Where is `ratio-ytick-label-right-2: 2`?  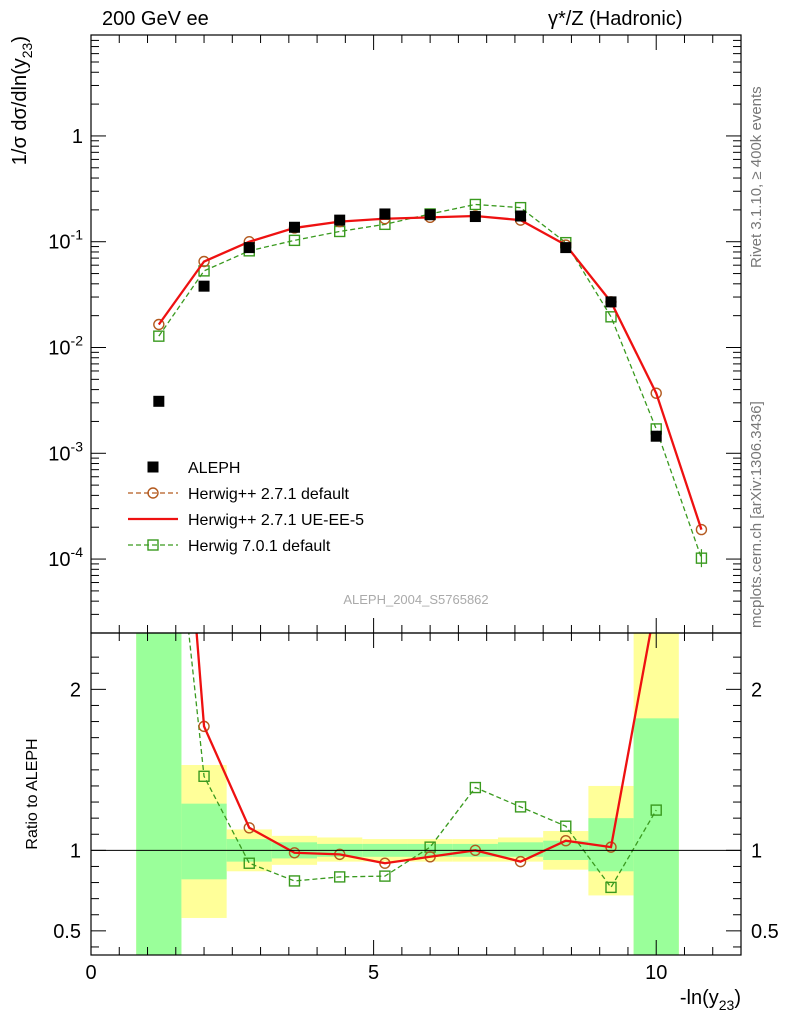 ratio-ytick-label-right-2: 2 is located at coordinates (756, 690).